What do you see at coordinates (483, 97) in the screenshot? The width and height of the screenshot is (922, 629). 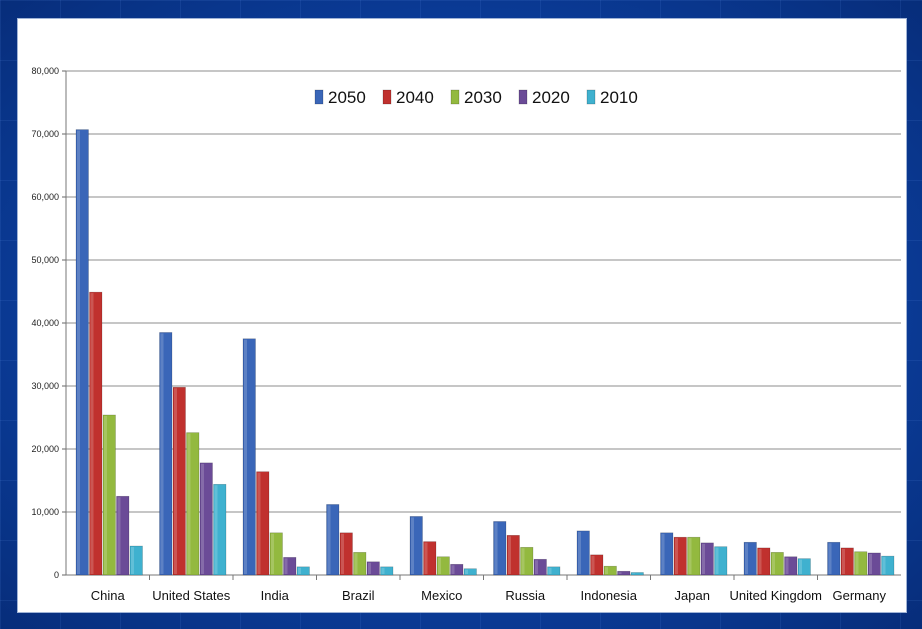 I see `legend-label-2030: 2030` at bounding box center [483, 97].